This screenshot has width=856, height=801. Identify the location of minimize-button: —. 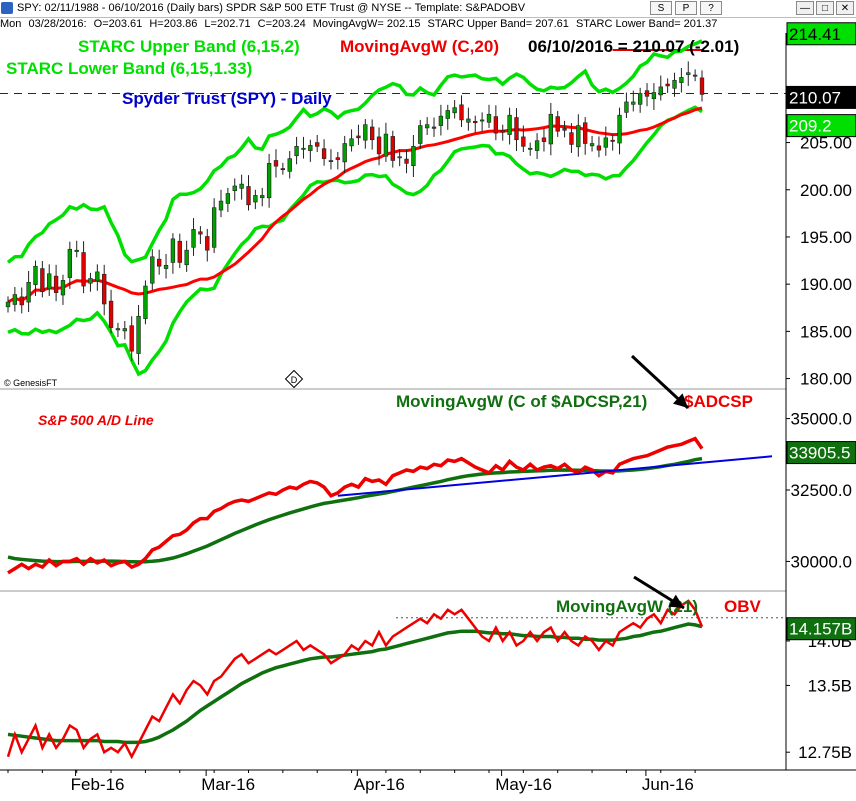
(805, 8).